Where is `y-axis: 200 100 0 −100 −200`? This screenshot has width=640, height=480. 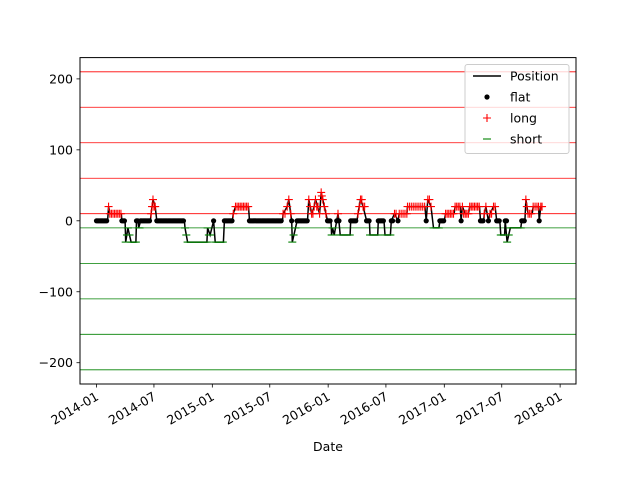
y-axis: 200 100 0 −100 −200 is located at coordinates (59, 220).